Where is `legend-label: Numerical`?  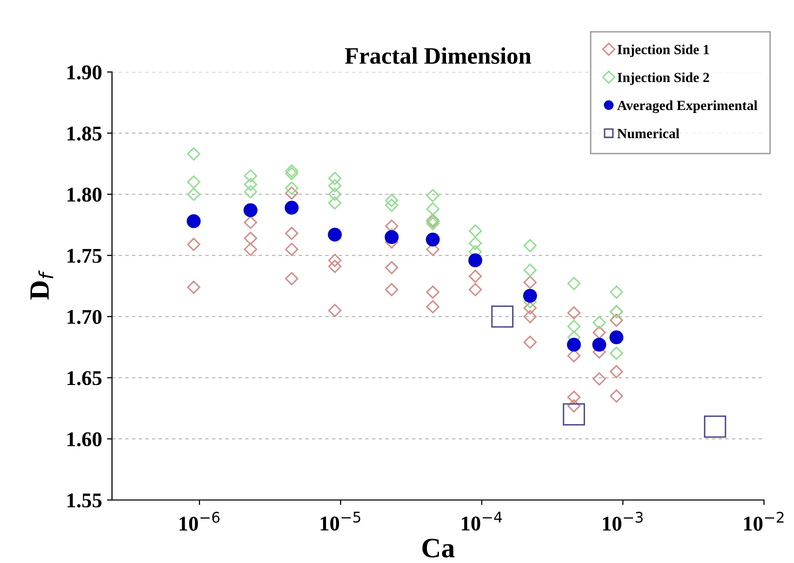
legend-label: Numerical is located at coordinates (648, 133).